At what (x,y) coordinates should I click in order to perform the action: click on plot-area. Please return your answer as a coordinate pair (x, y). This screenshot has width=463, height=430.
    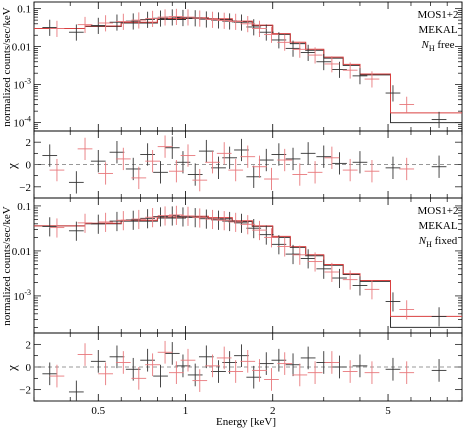
    Looking at the image, I should click on (244, 164).